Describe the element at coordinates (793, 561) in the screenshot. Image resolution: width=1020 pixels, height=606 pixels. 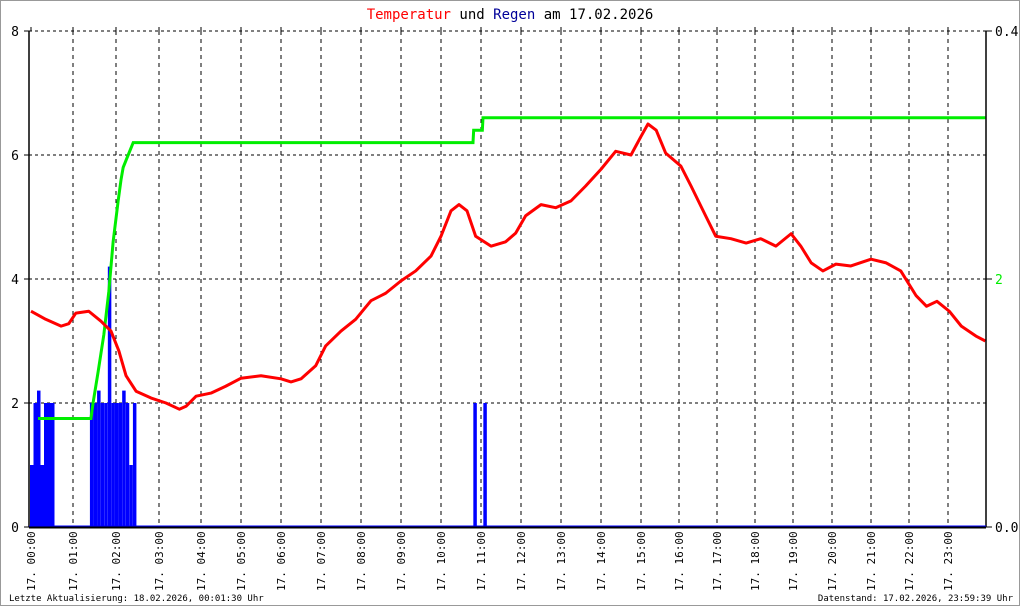
I see `x-tick-label: 17. 19:00` at that location.